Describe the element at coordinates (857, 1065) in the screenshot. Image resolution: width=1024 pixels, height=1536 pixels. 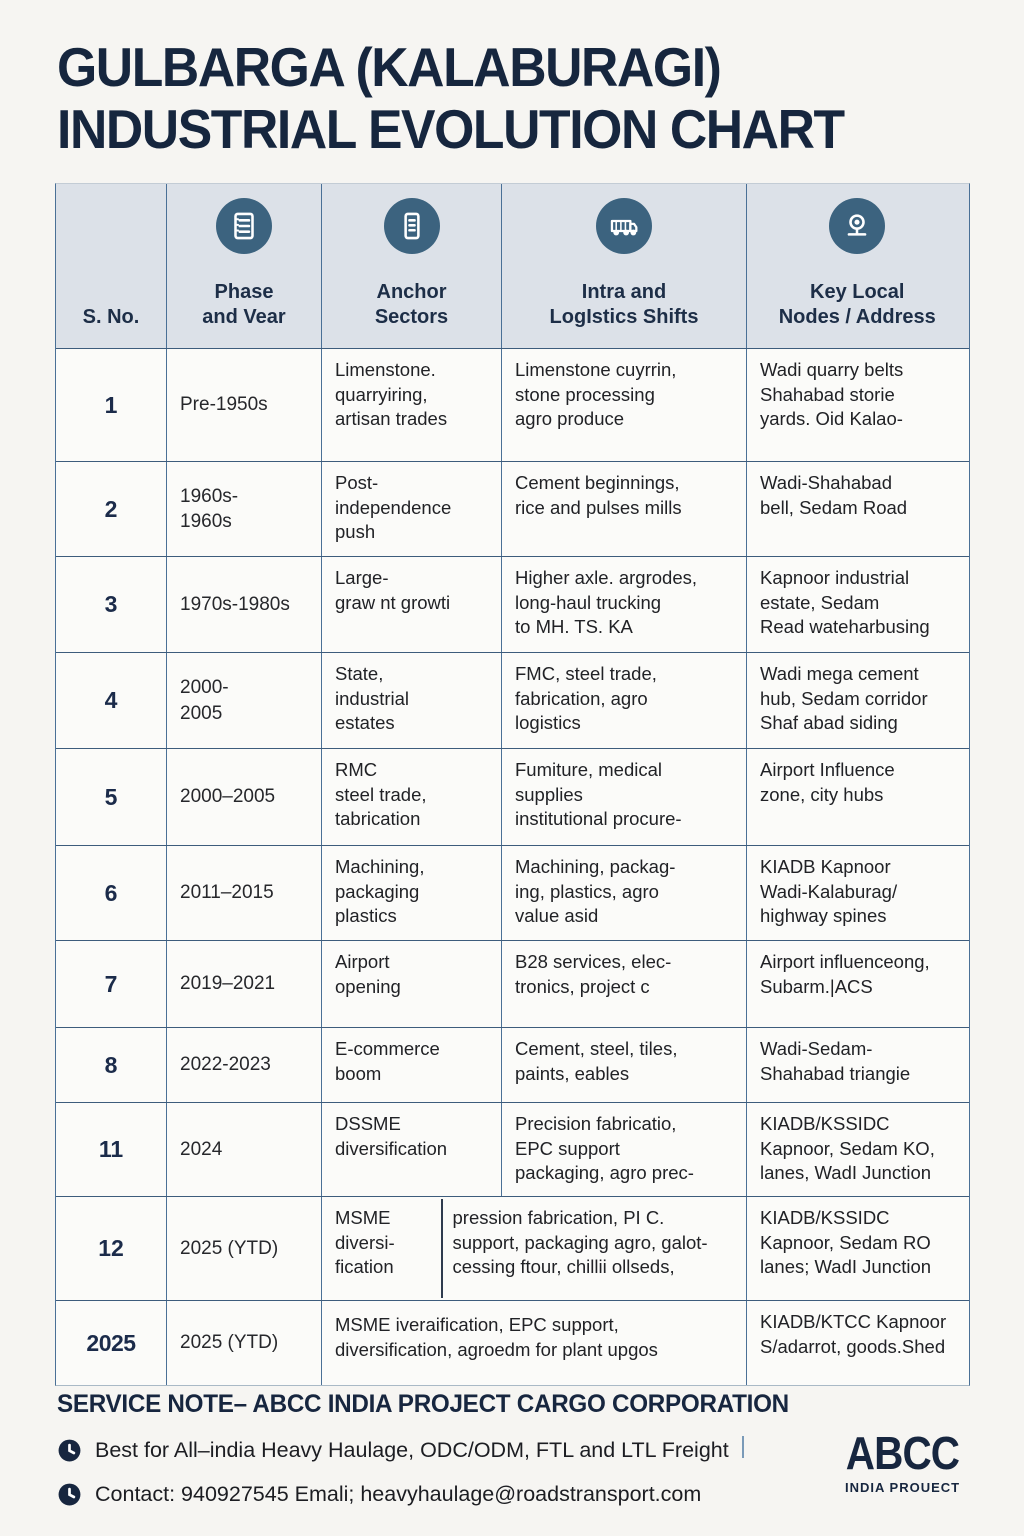
I see `cell-nodes: Wadi-Sedam- Shahabad triangie` at that location.